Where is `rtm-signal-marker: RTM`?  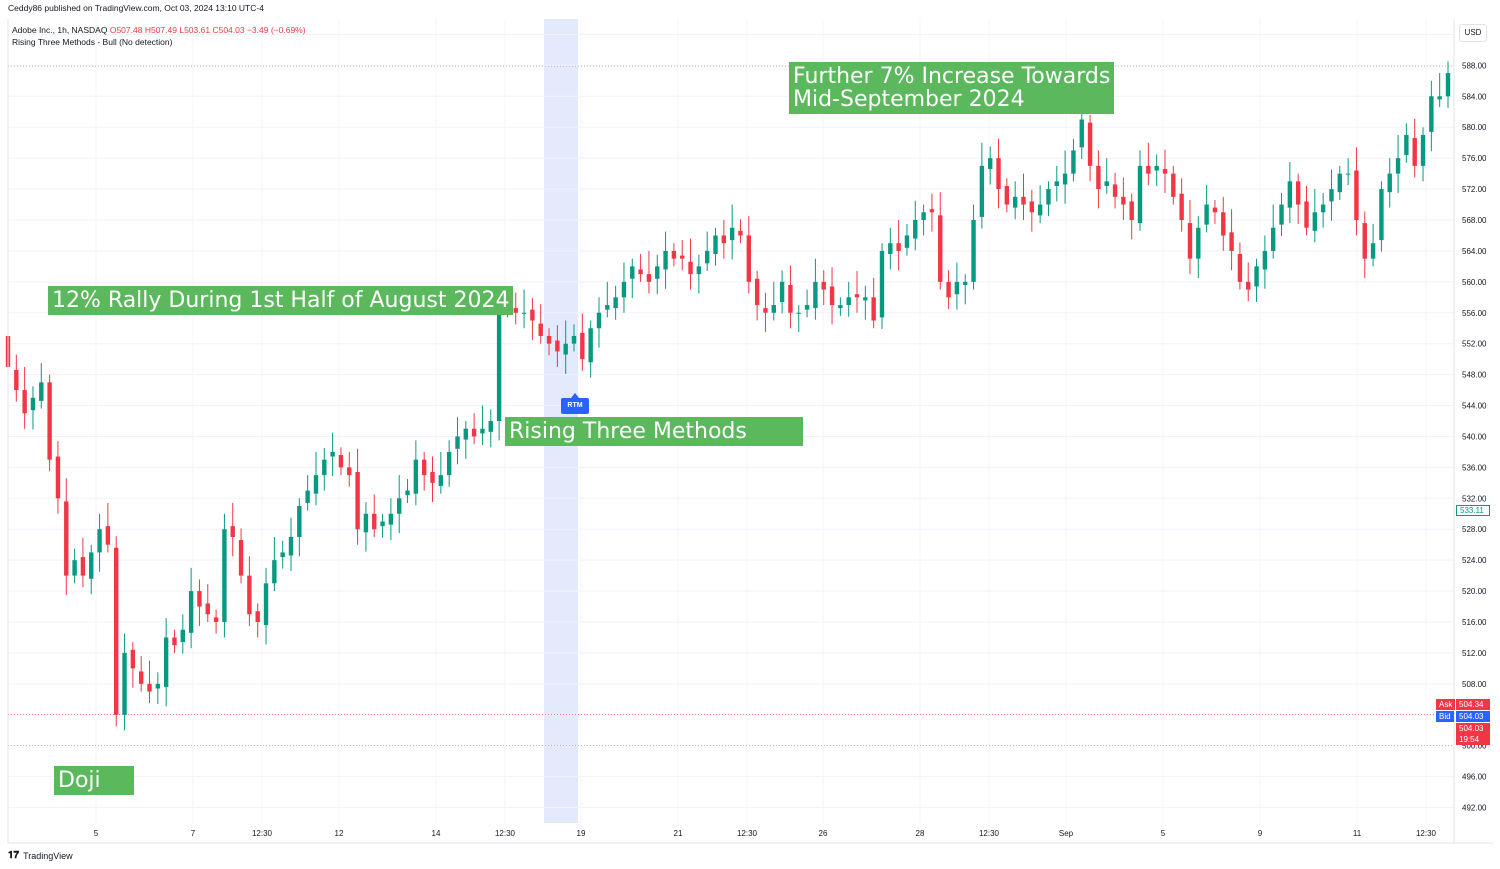
rtm-signal-marker: RTM is located at coordinates (575, 403).